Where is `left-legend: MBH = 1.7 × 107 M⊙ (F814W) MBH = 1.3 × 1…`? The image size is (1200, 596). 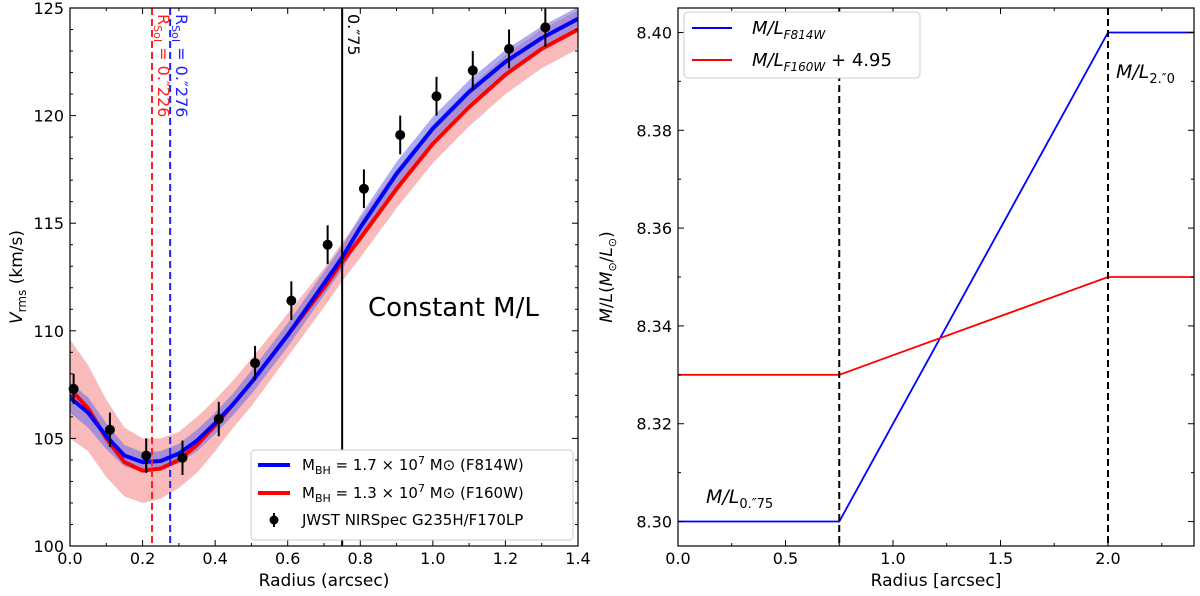 left-legend: MBH = 1.7 × 107 M⊙ (F814W) MBH = 1.3 × 1… is located at coordinates (412, 495).